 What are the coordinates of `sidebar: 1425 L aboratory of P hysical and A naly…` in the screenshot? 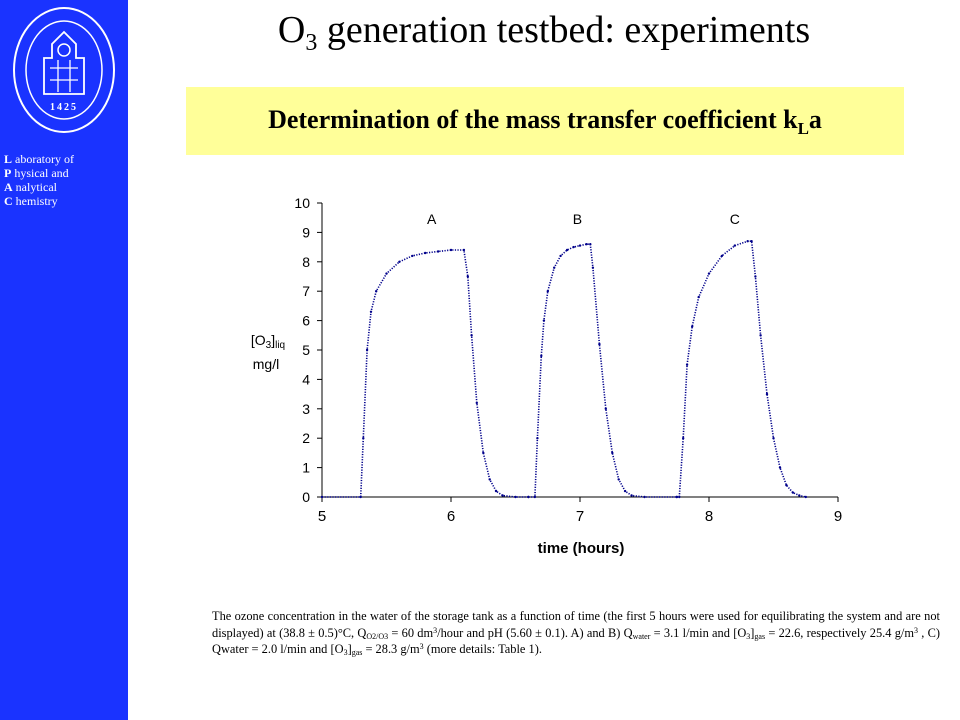 It's located at (64, 360).